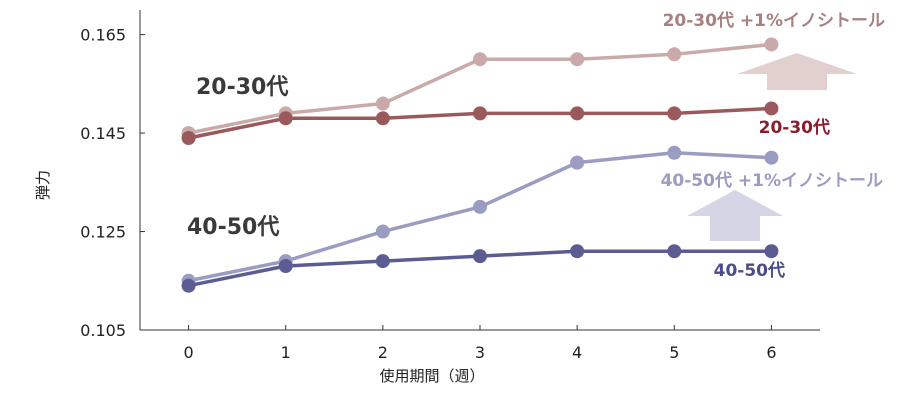 This screenshot has width=900, height=400. Describe the element at coordinates (774, 20) in the screenshot. I see `series-label-20-30-inositol: 20-30代 +1%イノシトール` at that location.